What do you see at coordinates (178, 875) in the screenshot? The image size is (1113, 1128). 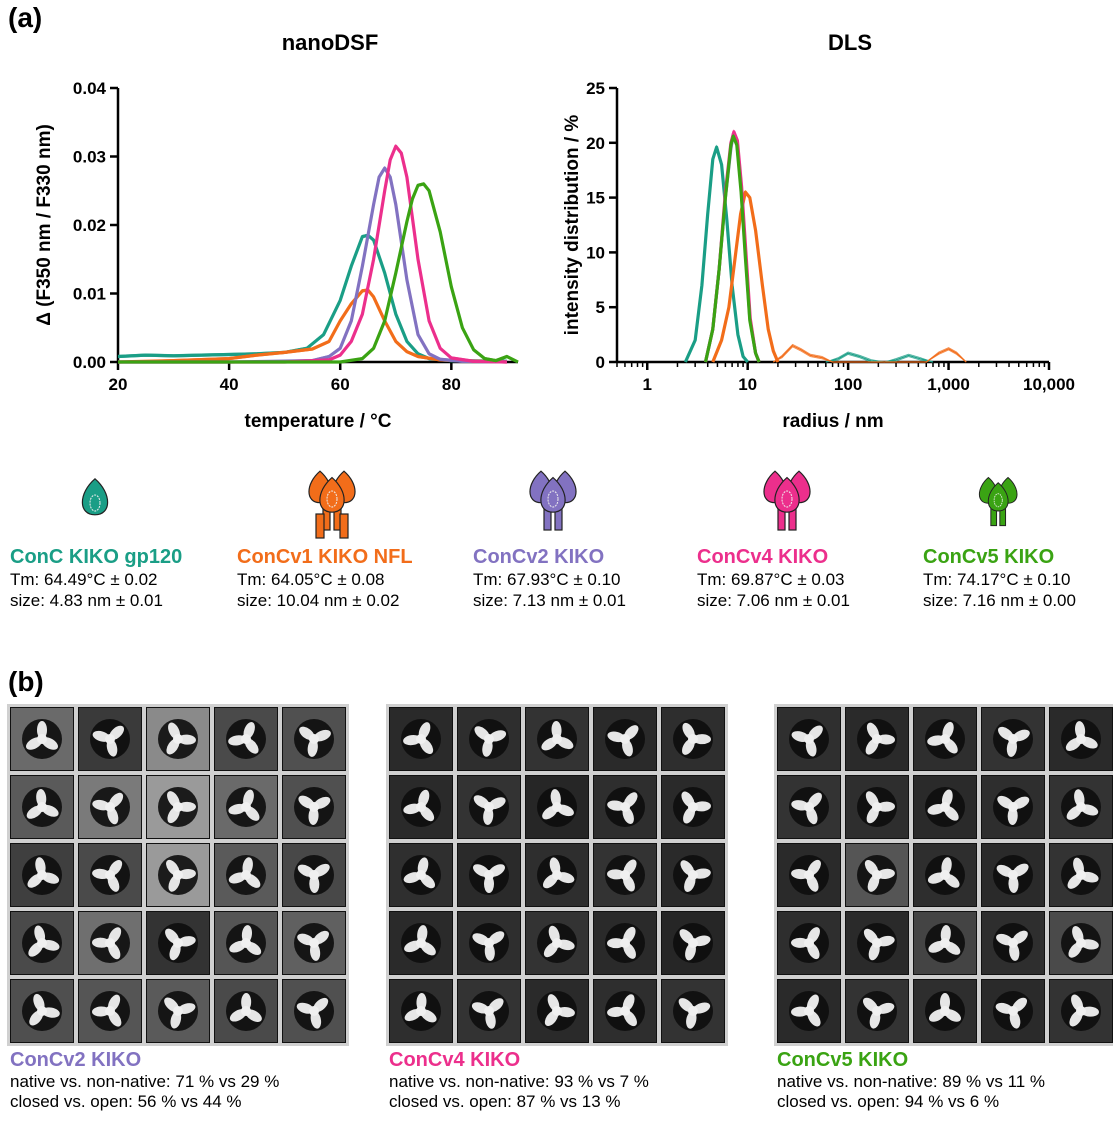 I see `class-average-grid` at bounding box center [178, 875].